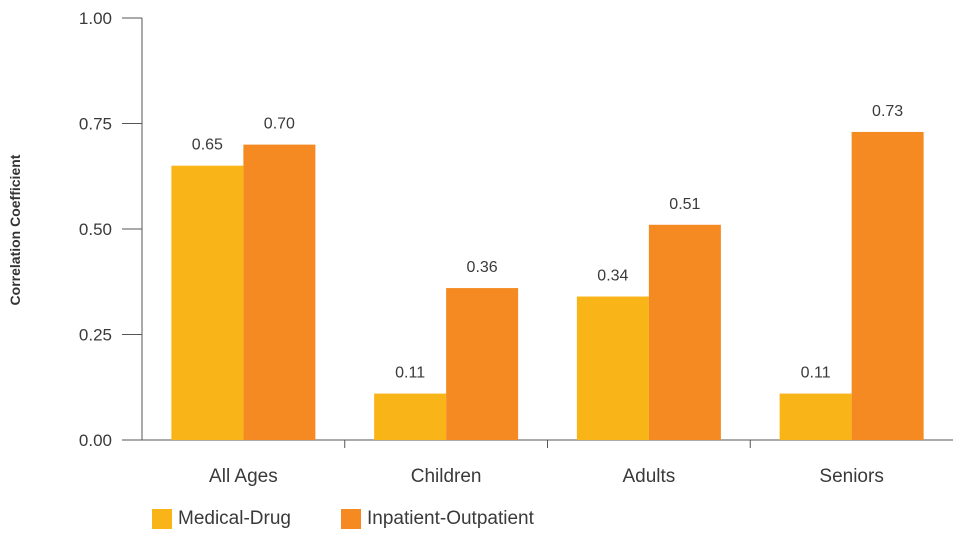  I want to click on y-axis: 0.00 0.25 0.50 0.75 1.00, so click(111, 229).